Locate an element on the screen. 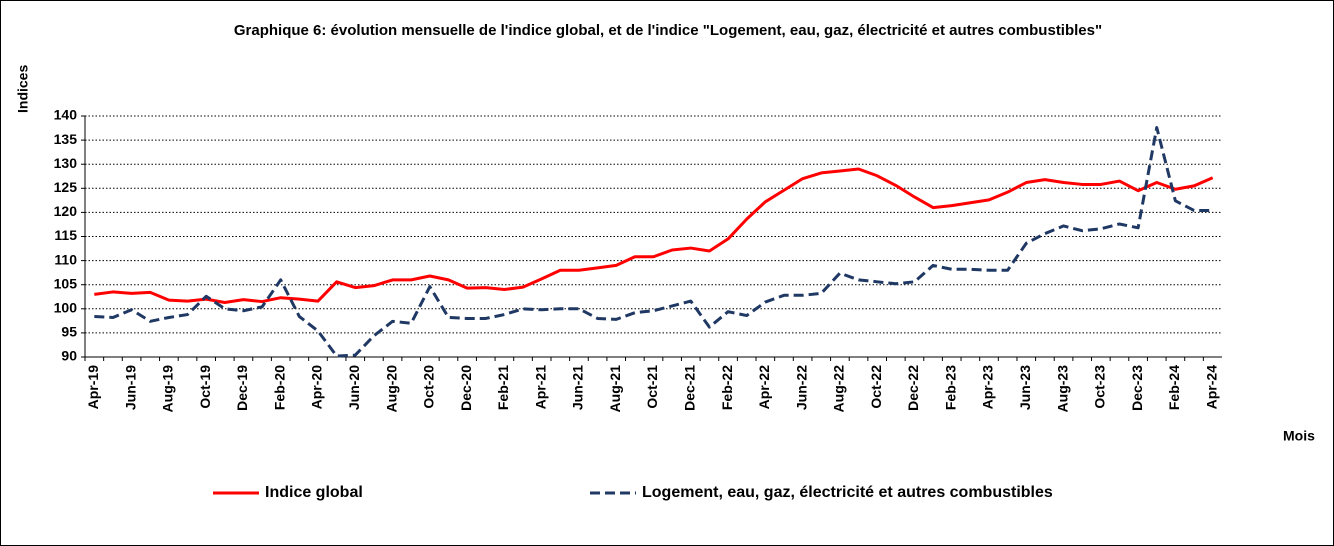  y-axis-label: Indices is located at coordinates (23, 89).